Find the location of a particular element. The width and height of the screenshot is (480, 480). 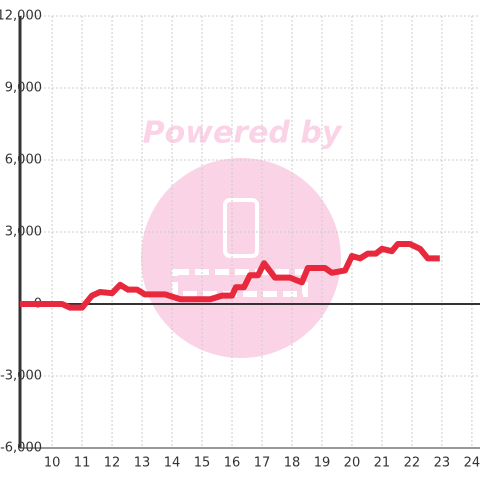

x-tick-label: 17 is located at coordinates (262, 463).